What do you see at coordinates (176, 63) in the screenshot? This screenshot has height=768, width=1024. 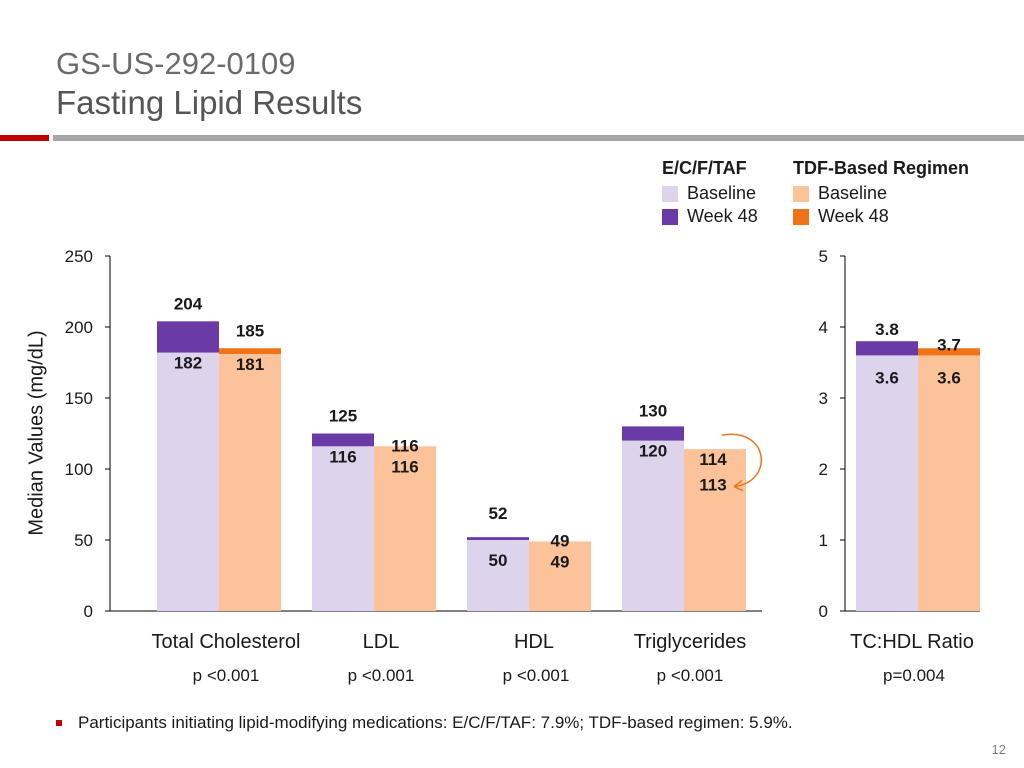 I see `study-id: GS-US-292-0109` at bounding box center [176, 63].